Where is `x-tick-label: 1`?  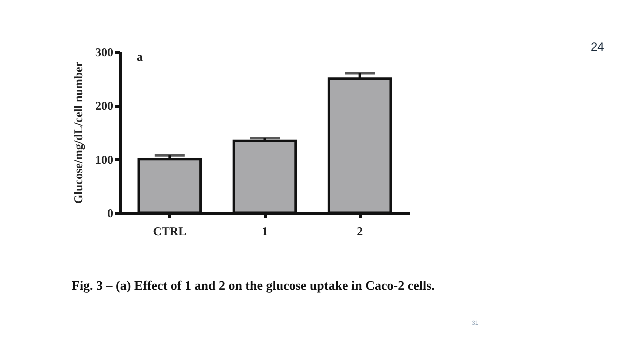 x-tick-label: 1 is located at coordinates (265, 231).